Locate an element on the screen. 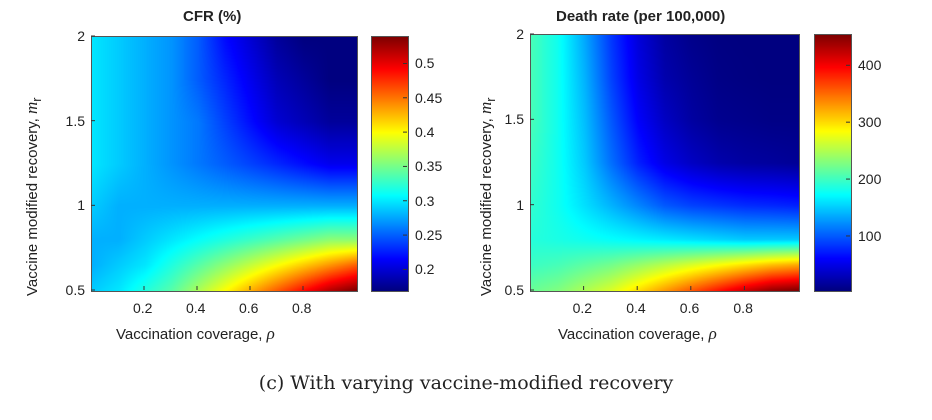 This screenshot has height=420, width=932. cfr-colorbar is located at coordinates (390, 164).